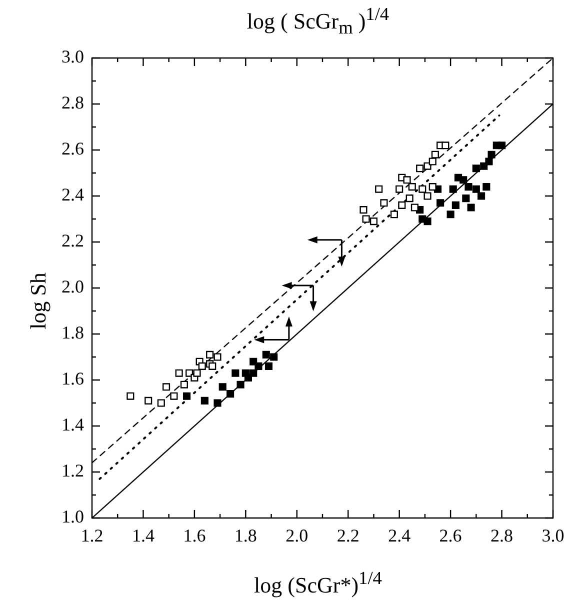 The height and width of the screenshot is (604, 576). Describe the element at coordinates (73, 286) in the screenshot. I see `y-tick-label: 2.0` at that location.